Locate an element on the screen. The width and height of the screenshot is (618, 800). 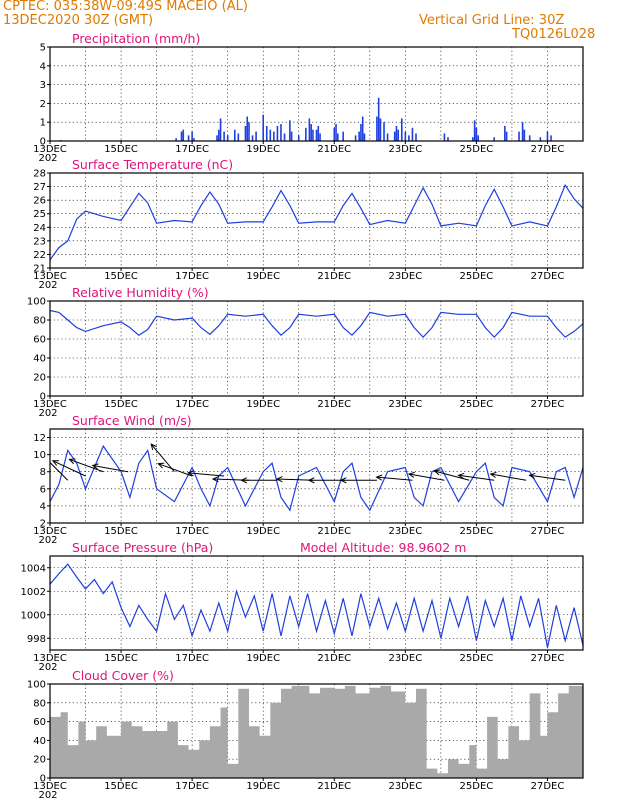
data-wind is located at coordinates (316, 477).